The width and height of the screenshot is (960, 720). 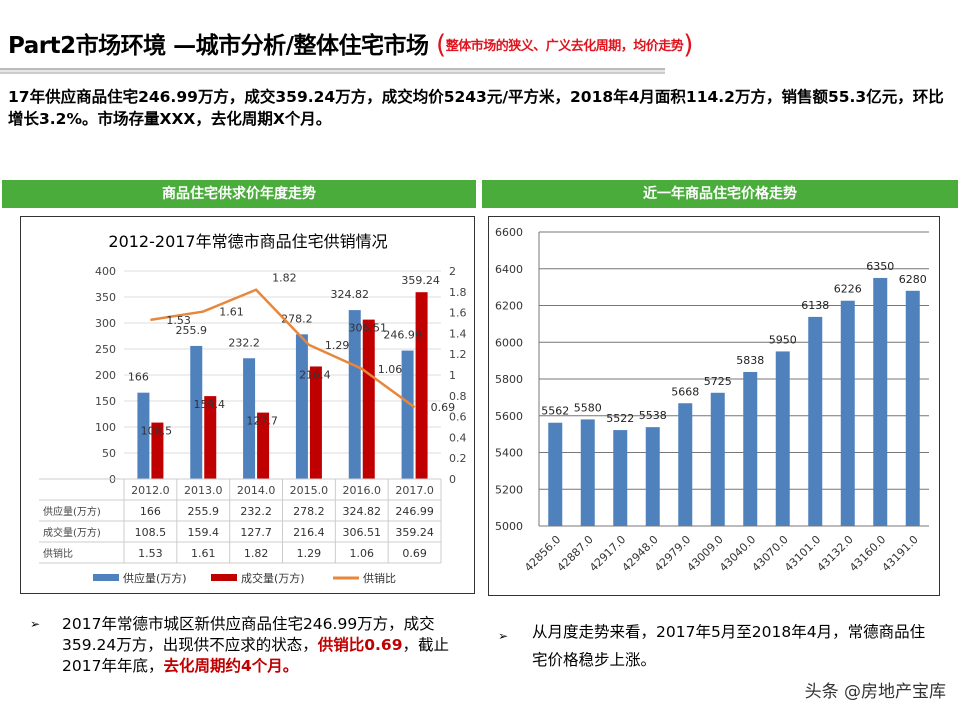 I want to click on table-row-header: 供应量(万方), so click(x=72, y=511).